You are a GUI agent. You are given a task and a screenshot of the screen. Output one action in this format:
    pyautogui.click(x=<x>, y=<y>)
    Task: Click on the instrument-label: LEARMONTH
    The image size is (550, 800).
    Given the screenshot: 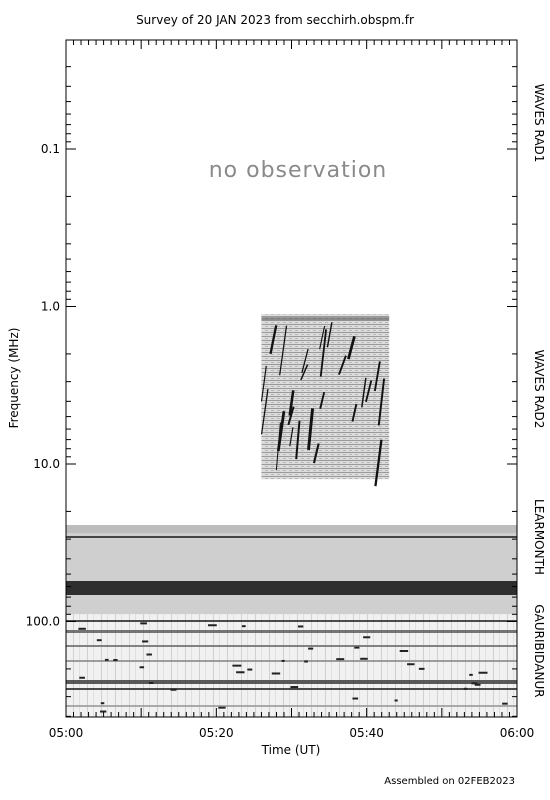 What is the action you would take?
    pyautogui.click(x=539, y=537)
    